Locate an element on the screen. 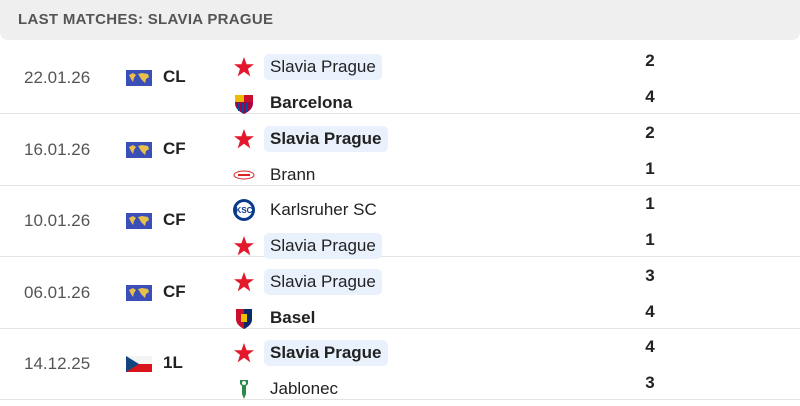 The width and height of the screenshot is (800, 406). competition-label: CL is located at coordinates (174, 76).